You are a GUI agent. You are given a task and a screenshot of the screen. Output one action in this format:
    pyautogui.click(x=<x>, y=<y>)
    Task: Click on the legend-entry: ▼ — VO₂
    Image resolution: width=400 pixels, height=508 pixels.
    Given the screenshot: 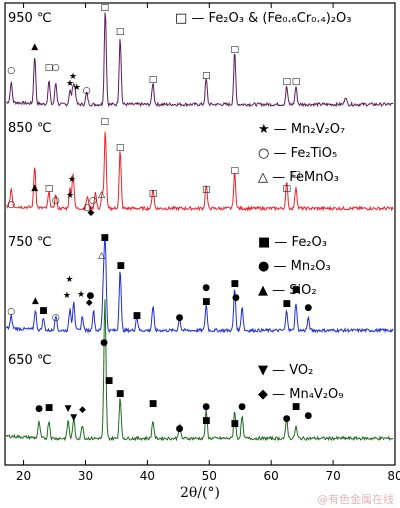 What is the action you would take?
    pyautogui.click(x=285, y=370)
    